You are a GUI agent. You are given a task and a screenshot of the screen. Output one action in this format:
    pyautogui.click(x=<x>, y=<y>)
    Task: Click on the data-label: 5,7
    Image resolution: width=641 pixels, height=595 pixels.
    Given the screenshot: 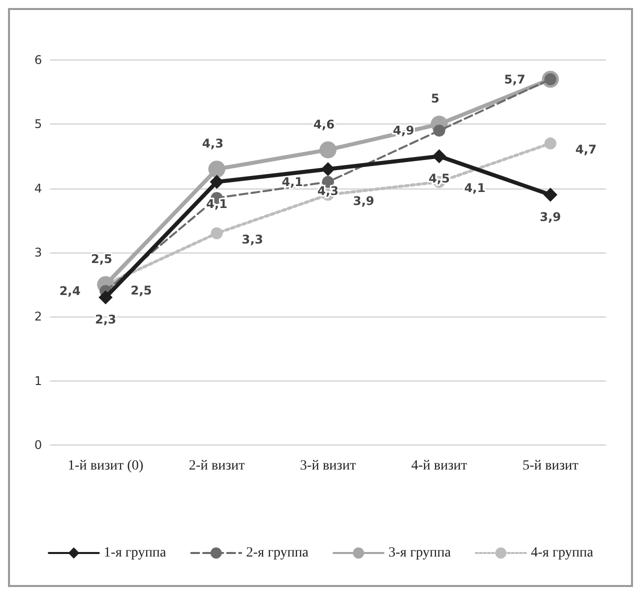 What is the action you would take?
    pyautogui.click(x=515, y=79)
    